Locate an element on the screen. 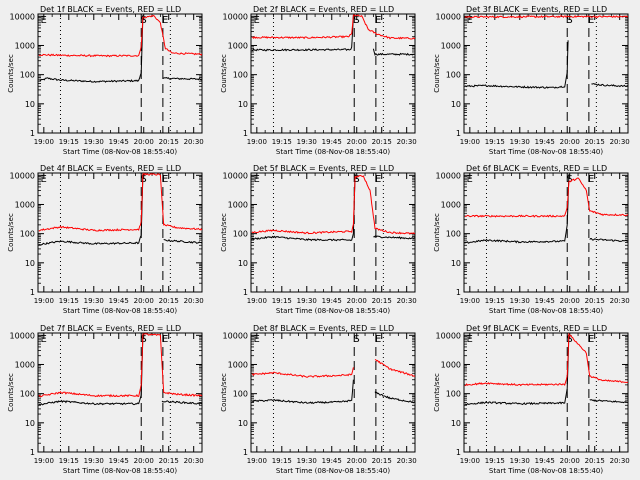 Image resolution: width=640 pixels, height=480 pixels. series-line-lld-after is located at coordinates (394, 368).